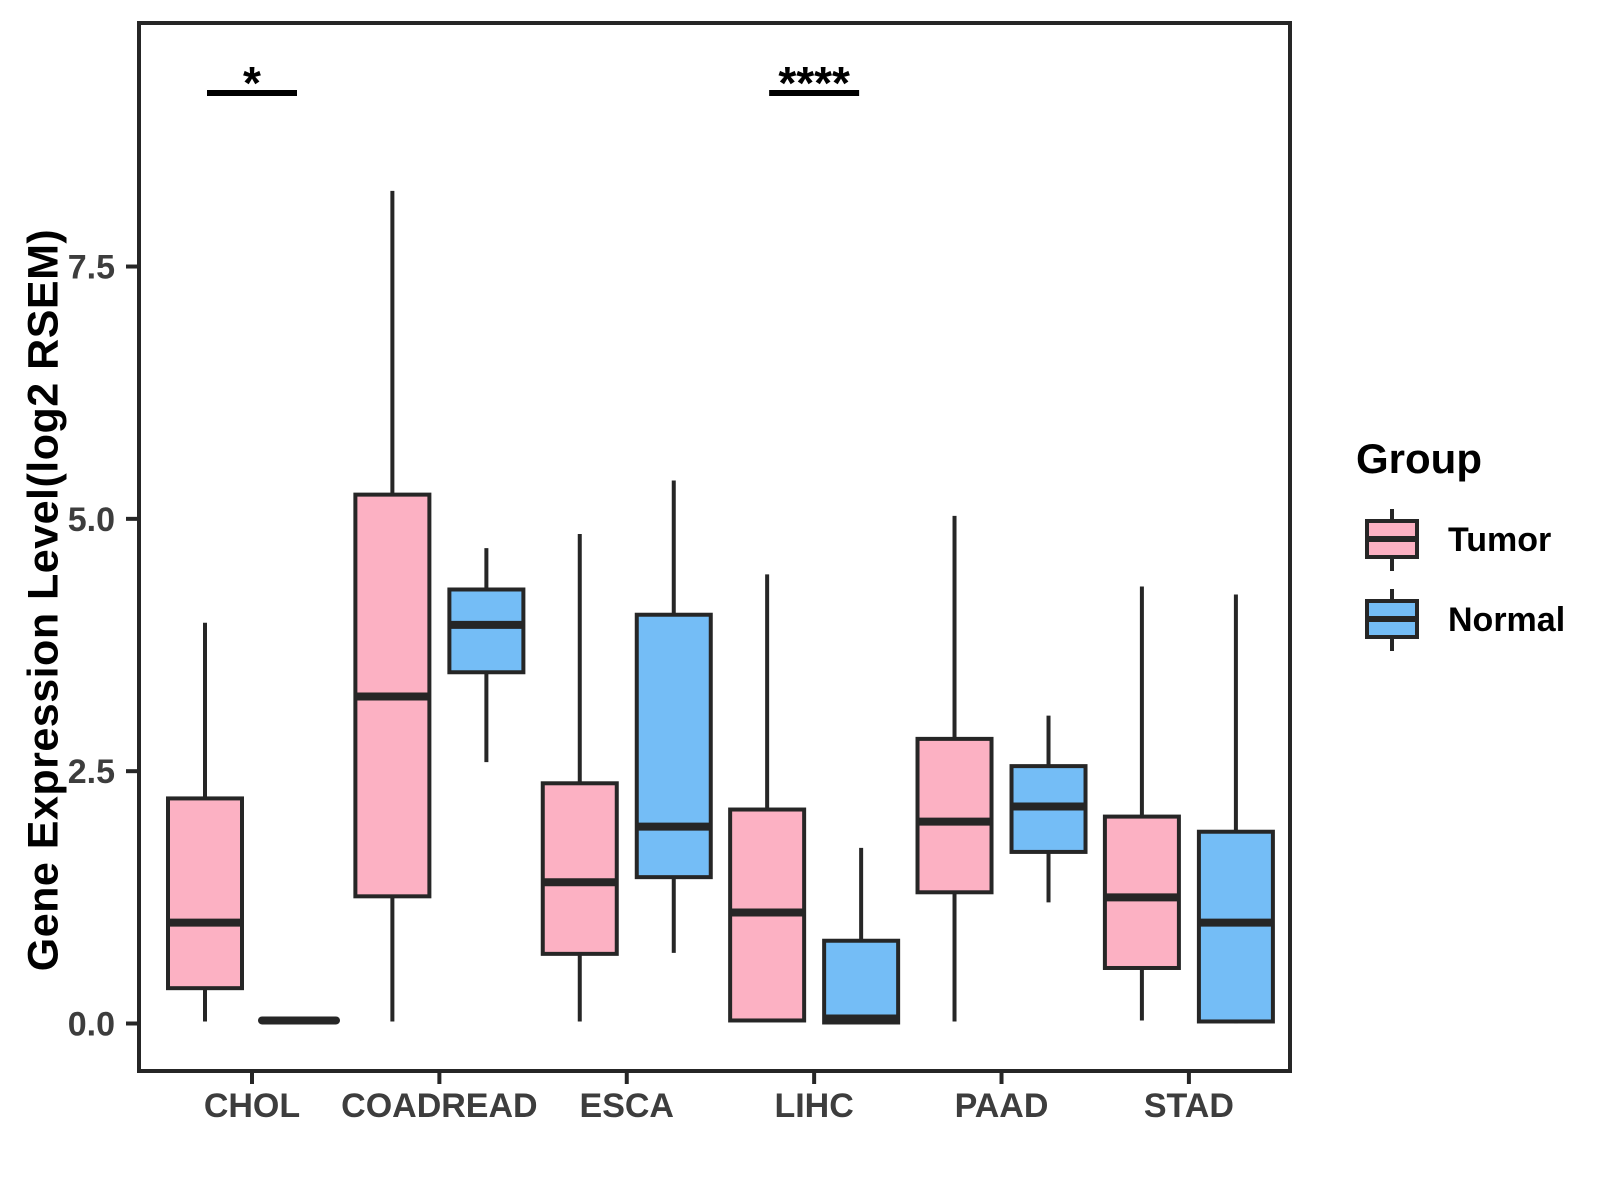 Image resolution: width=1600 pixels, height=1200 pixels. Describe the element at coordinates (861, 981) in the screenshot. I see `iqr-box-LIHC-Normal` at that location.